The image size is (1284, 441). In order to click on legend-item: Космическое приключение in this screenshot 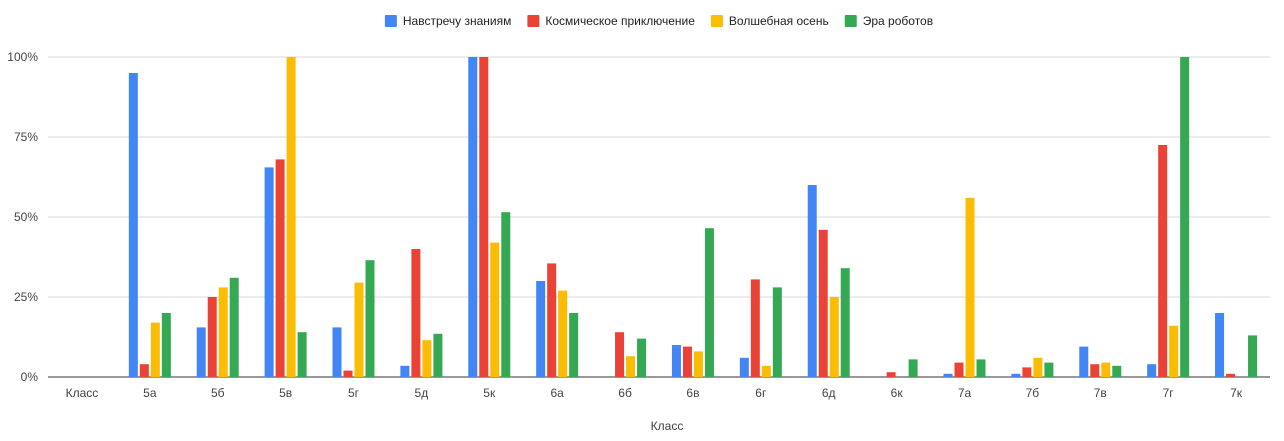, I will do `click(611, 21)`.